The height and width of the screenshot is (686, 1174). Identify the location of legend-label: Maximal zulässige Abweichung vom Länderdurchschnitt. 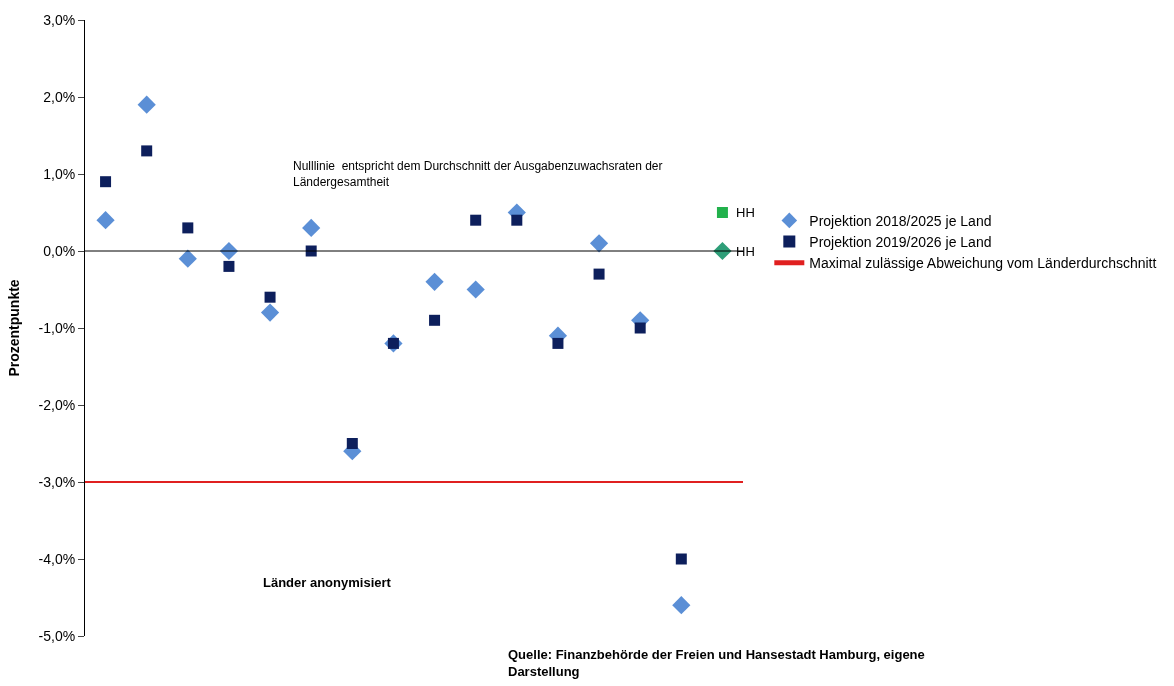
(983, 263).